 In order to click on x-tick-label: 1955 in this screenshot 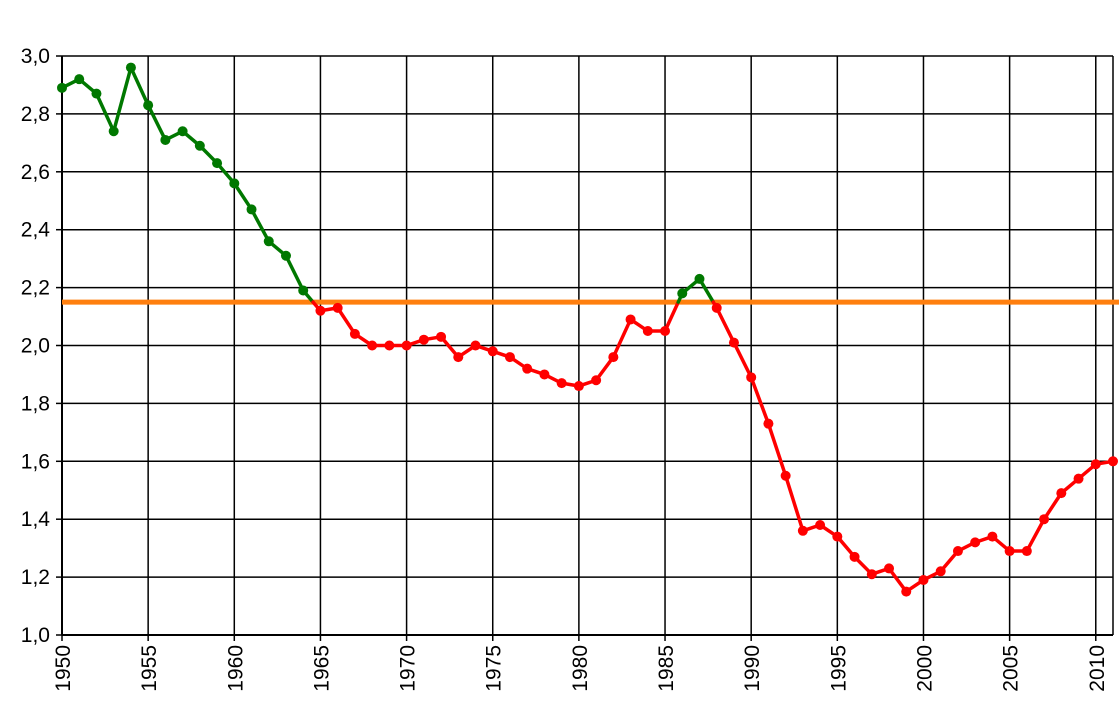, I will do `click(149, 668)`.